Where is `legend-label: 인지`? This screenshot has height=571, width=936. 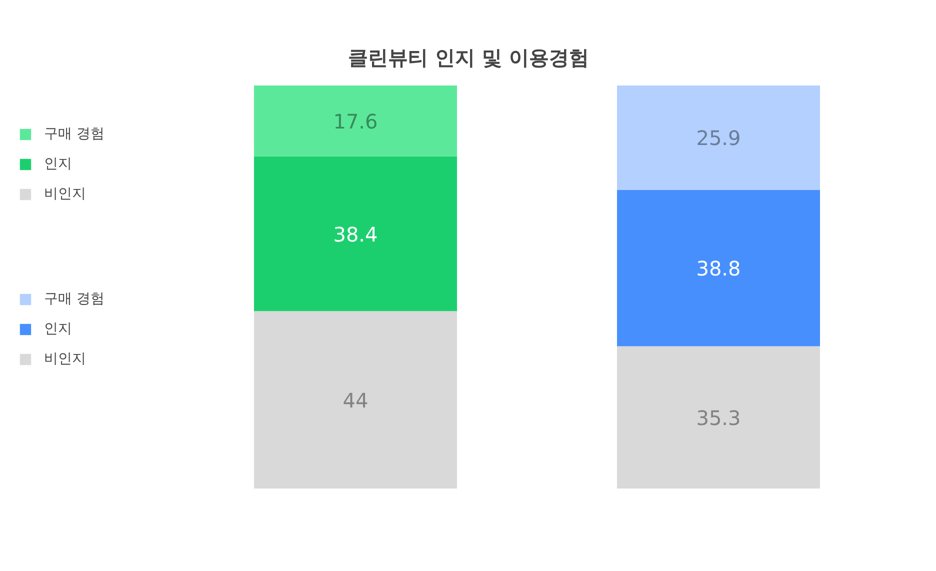
legend-label: 인지 is located at coordinates (58, 164).